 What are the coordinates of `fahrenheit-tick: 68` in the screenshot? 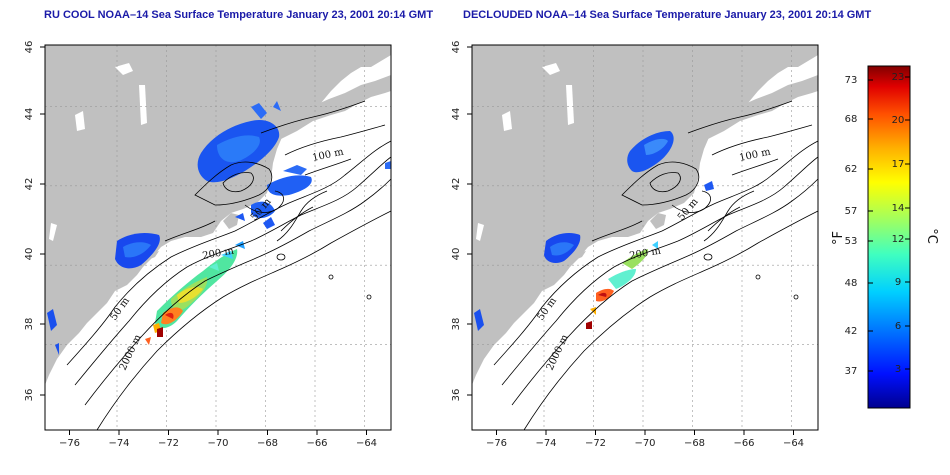 It's located at (851, 119).